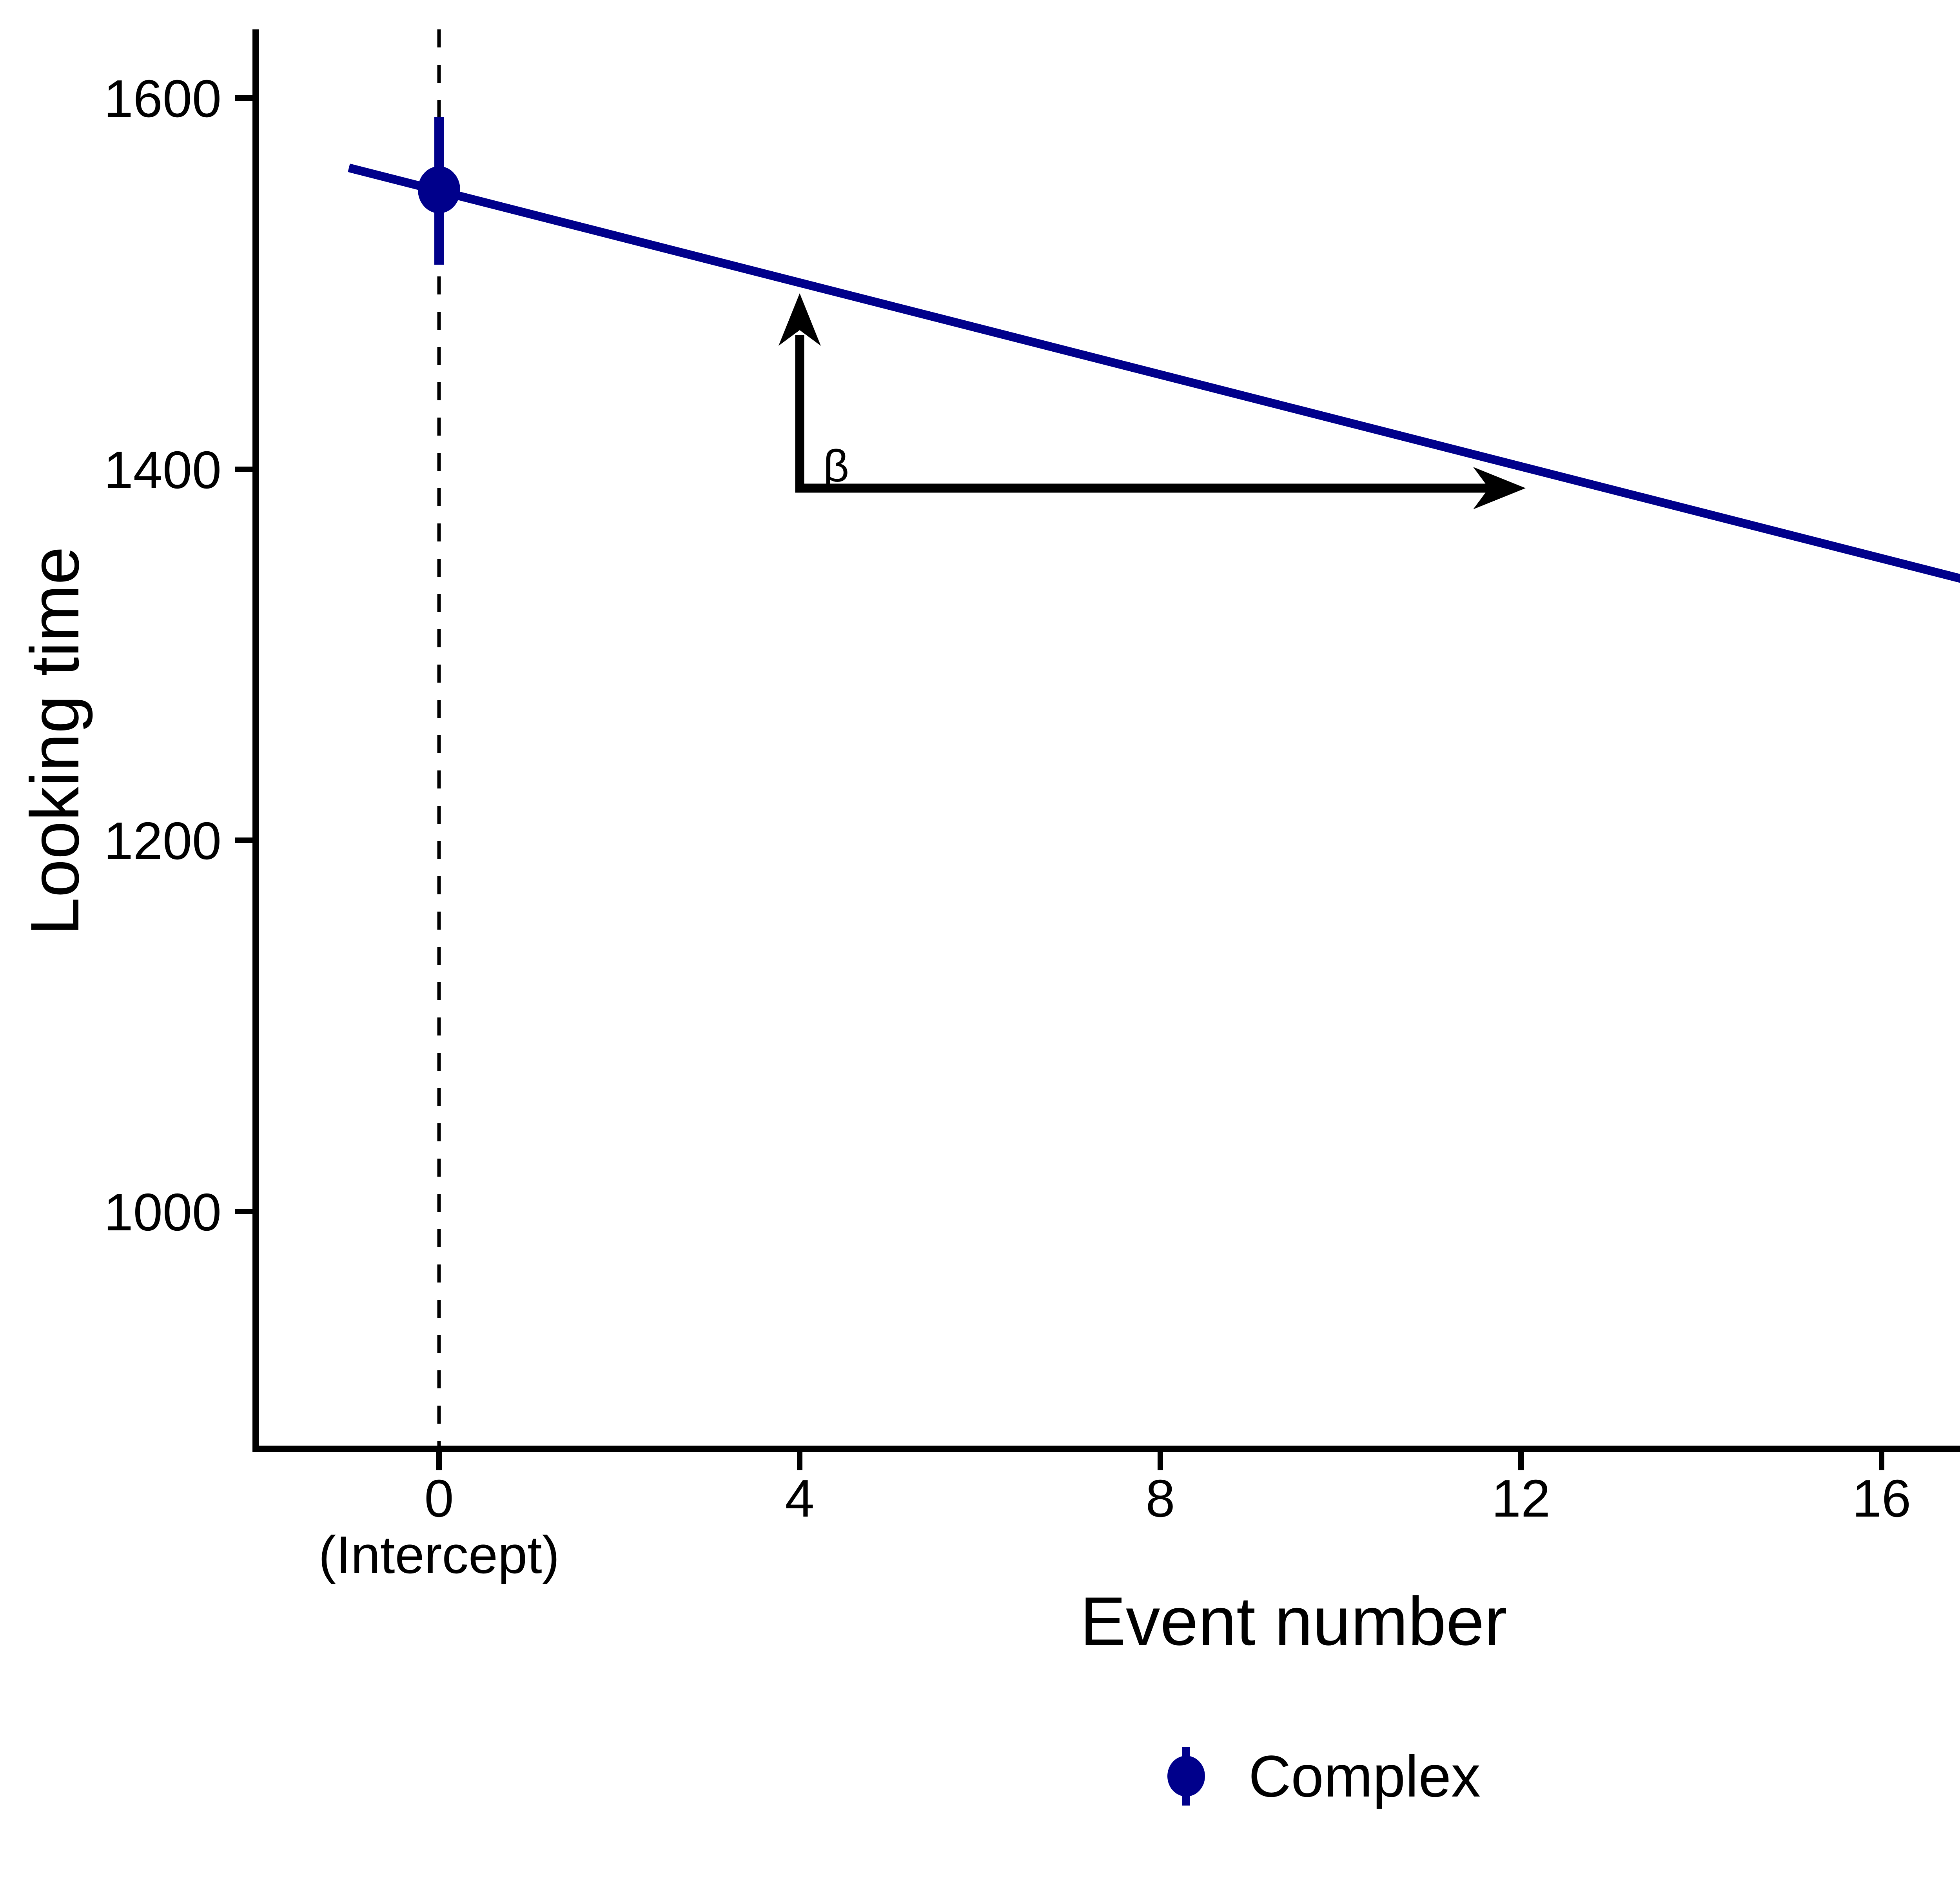  I want to click on y-axis-title: Looking time, so click(55, 741).